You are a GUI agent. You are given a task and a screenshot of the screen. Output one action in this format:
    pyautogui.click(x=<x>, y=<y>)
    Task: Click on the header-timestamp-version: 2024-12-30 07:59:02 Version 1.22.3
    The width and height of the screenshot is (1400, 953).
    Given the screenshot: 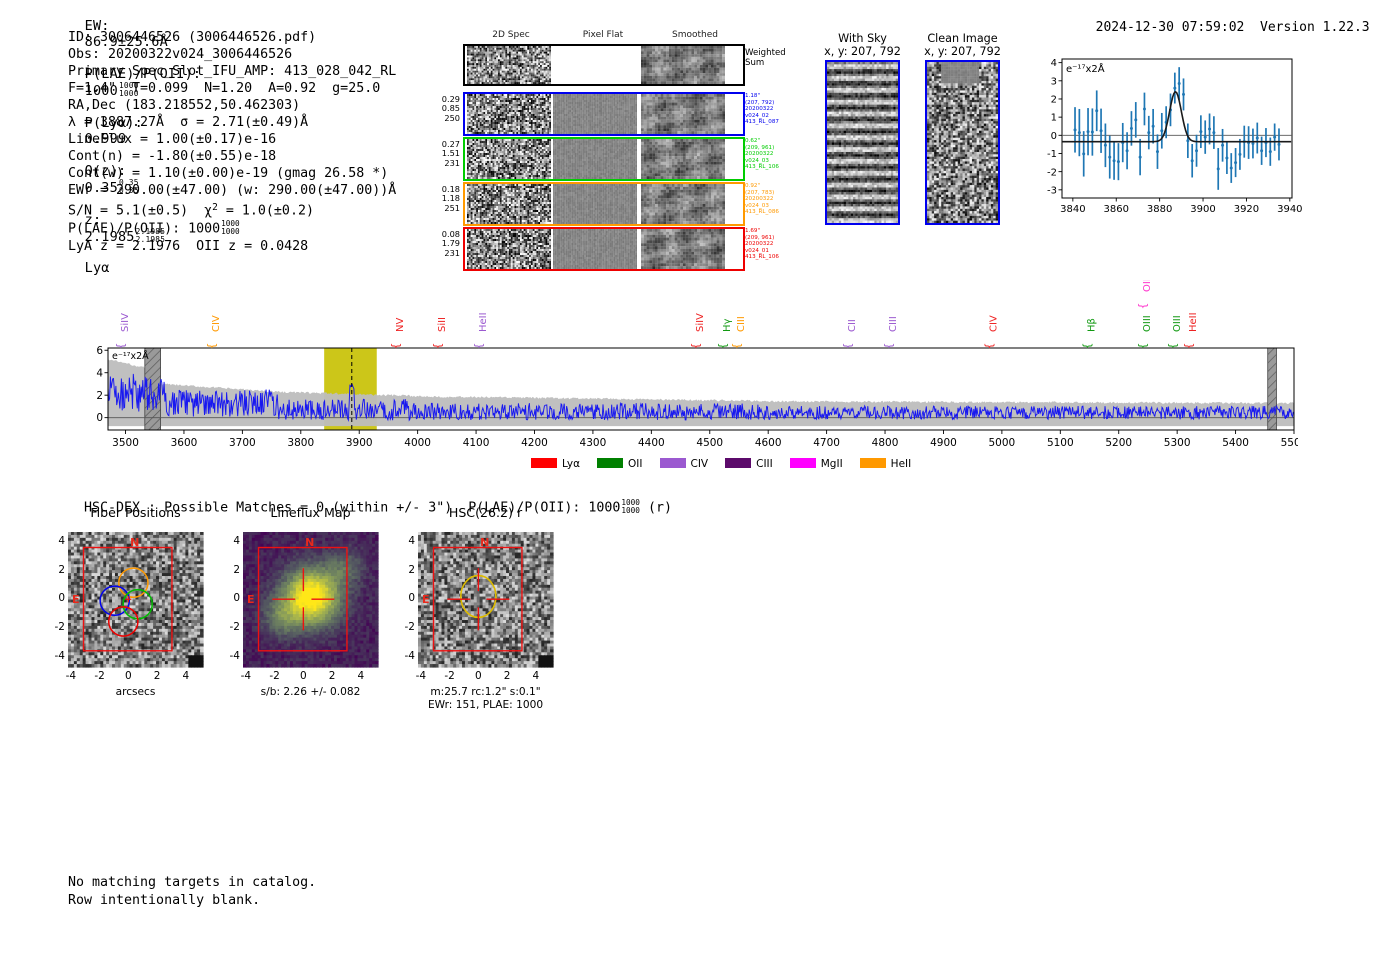 What is the action you would take?
    pyautogui.click(x=1225, y=20)
    